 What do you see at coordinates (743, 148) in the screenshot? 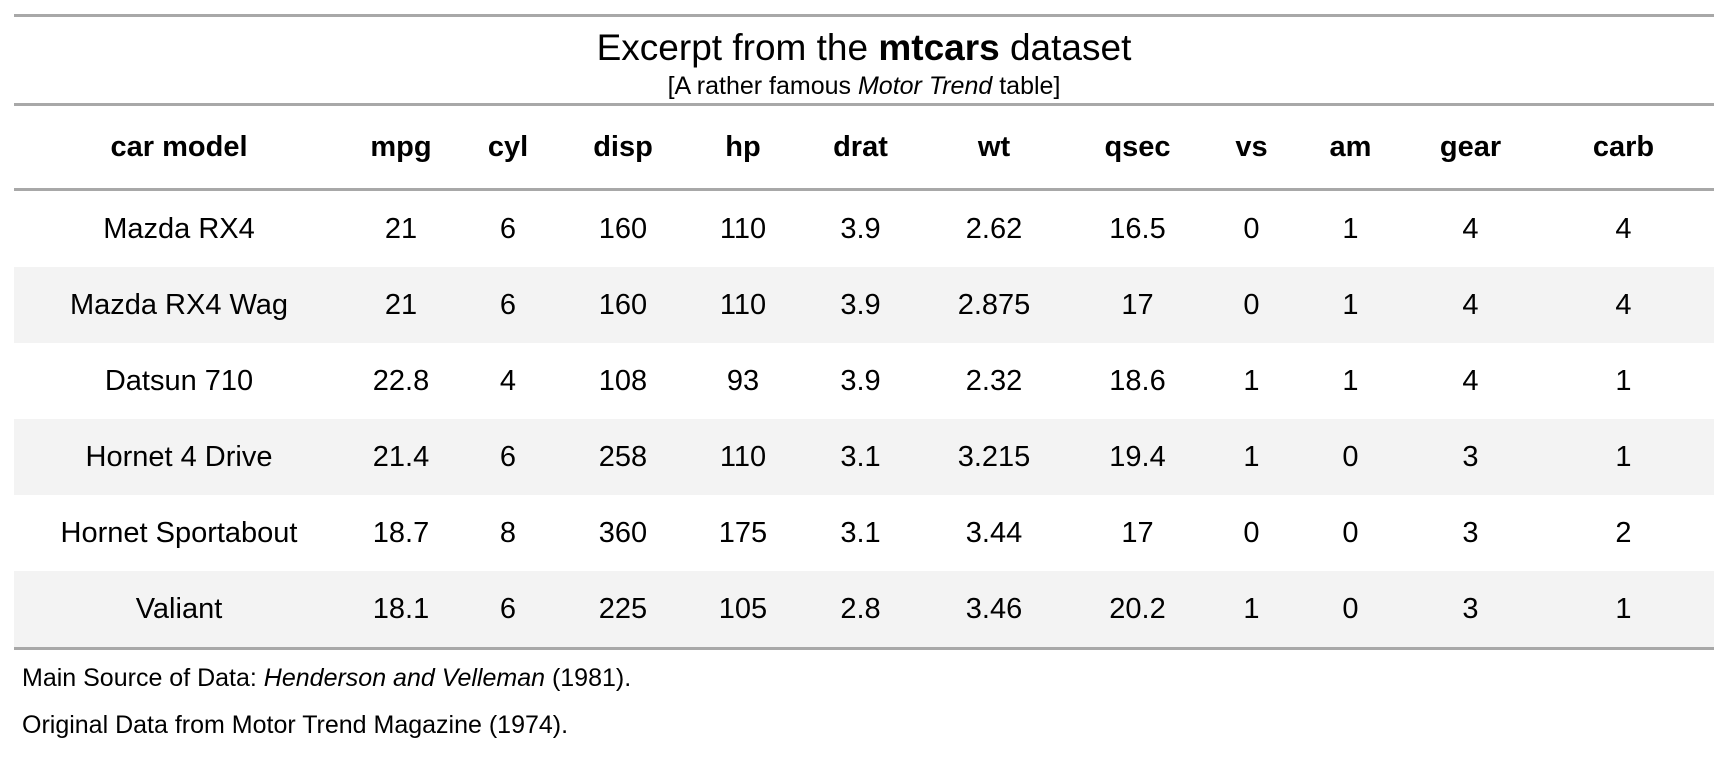
I see `column-header: hp` at bounding box center [743, 148].